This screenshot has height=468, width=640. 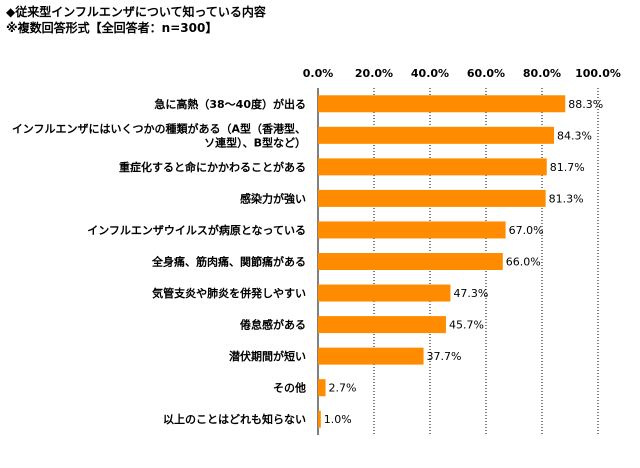 What do you see at coordinates (338, 419) in the screenshot?
I see `data-label: 1.0%` at bounding box center [338, 419].